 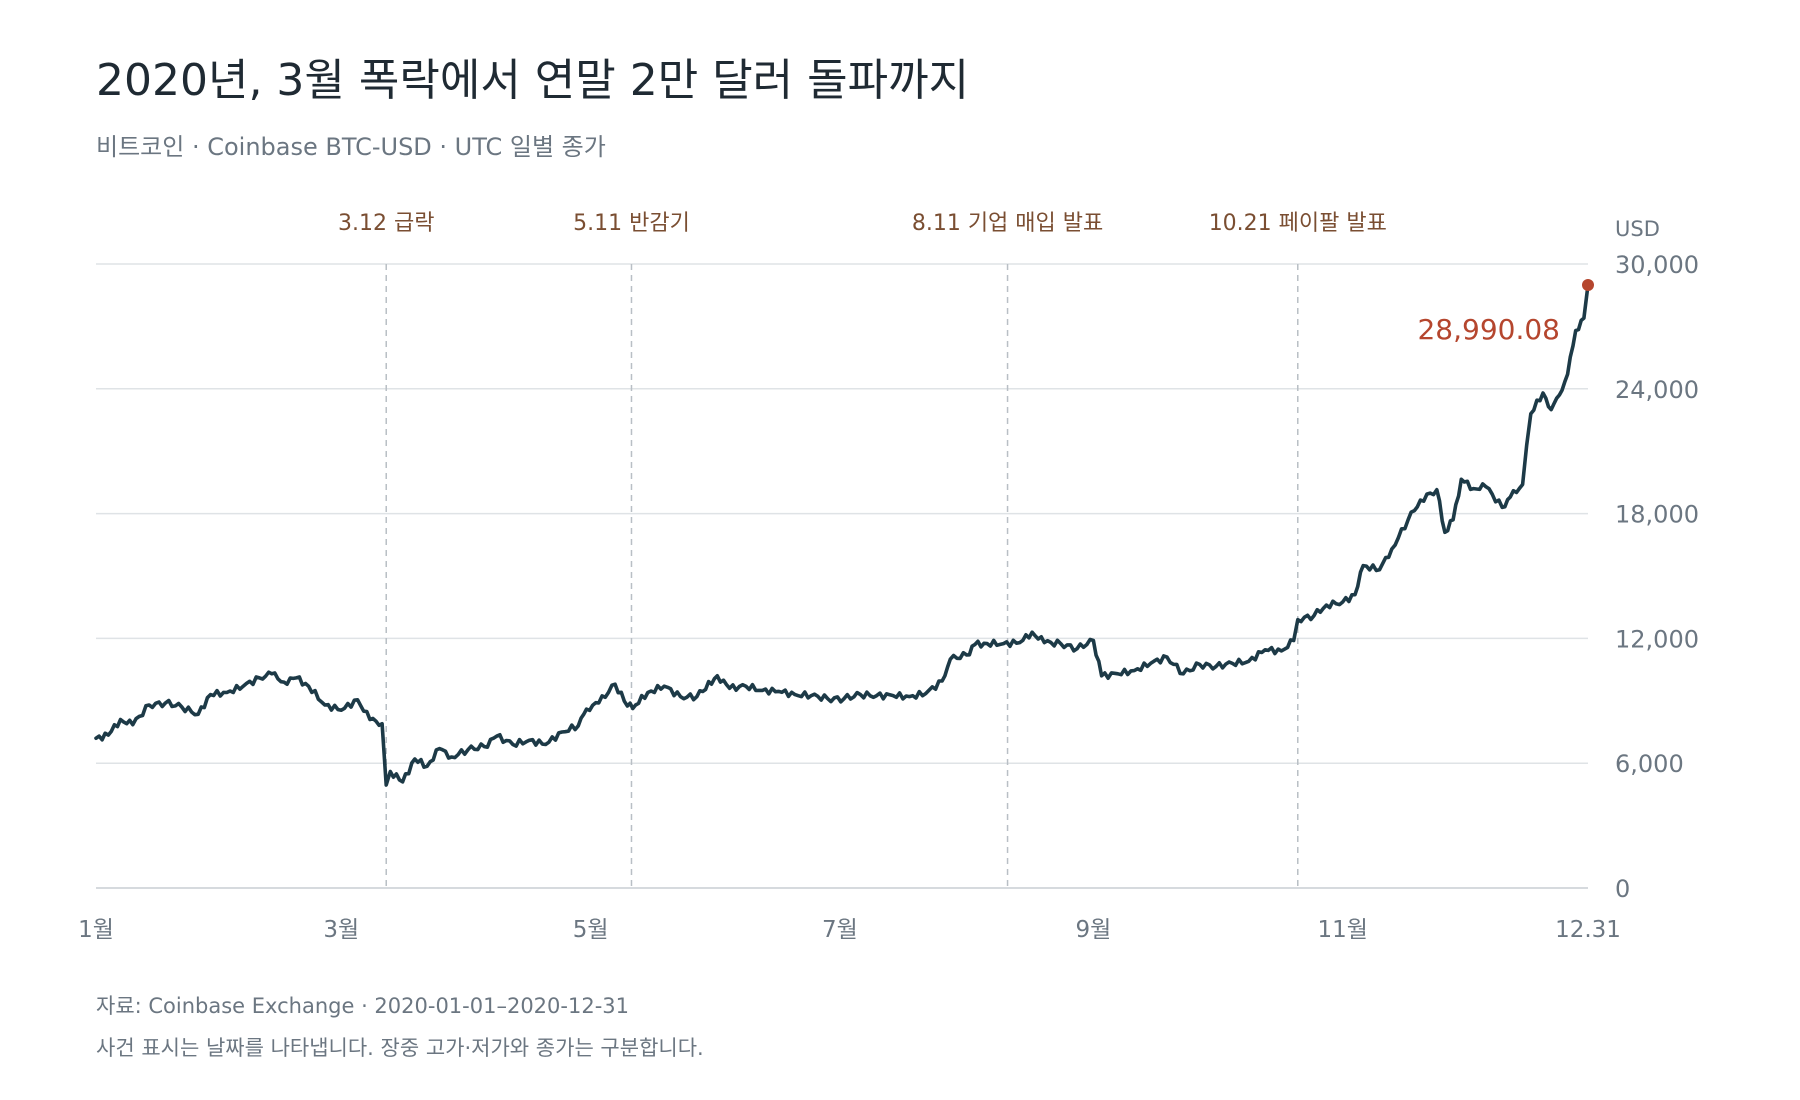 I want to click on x-tick-label: 11월, so click(x=1343, y=930).